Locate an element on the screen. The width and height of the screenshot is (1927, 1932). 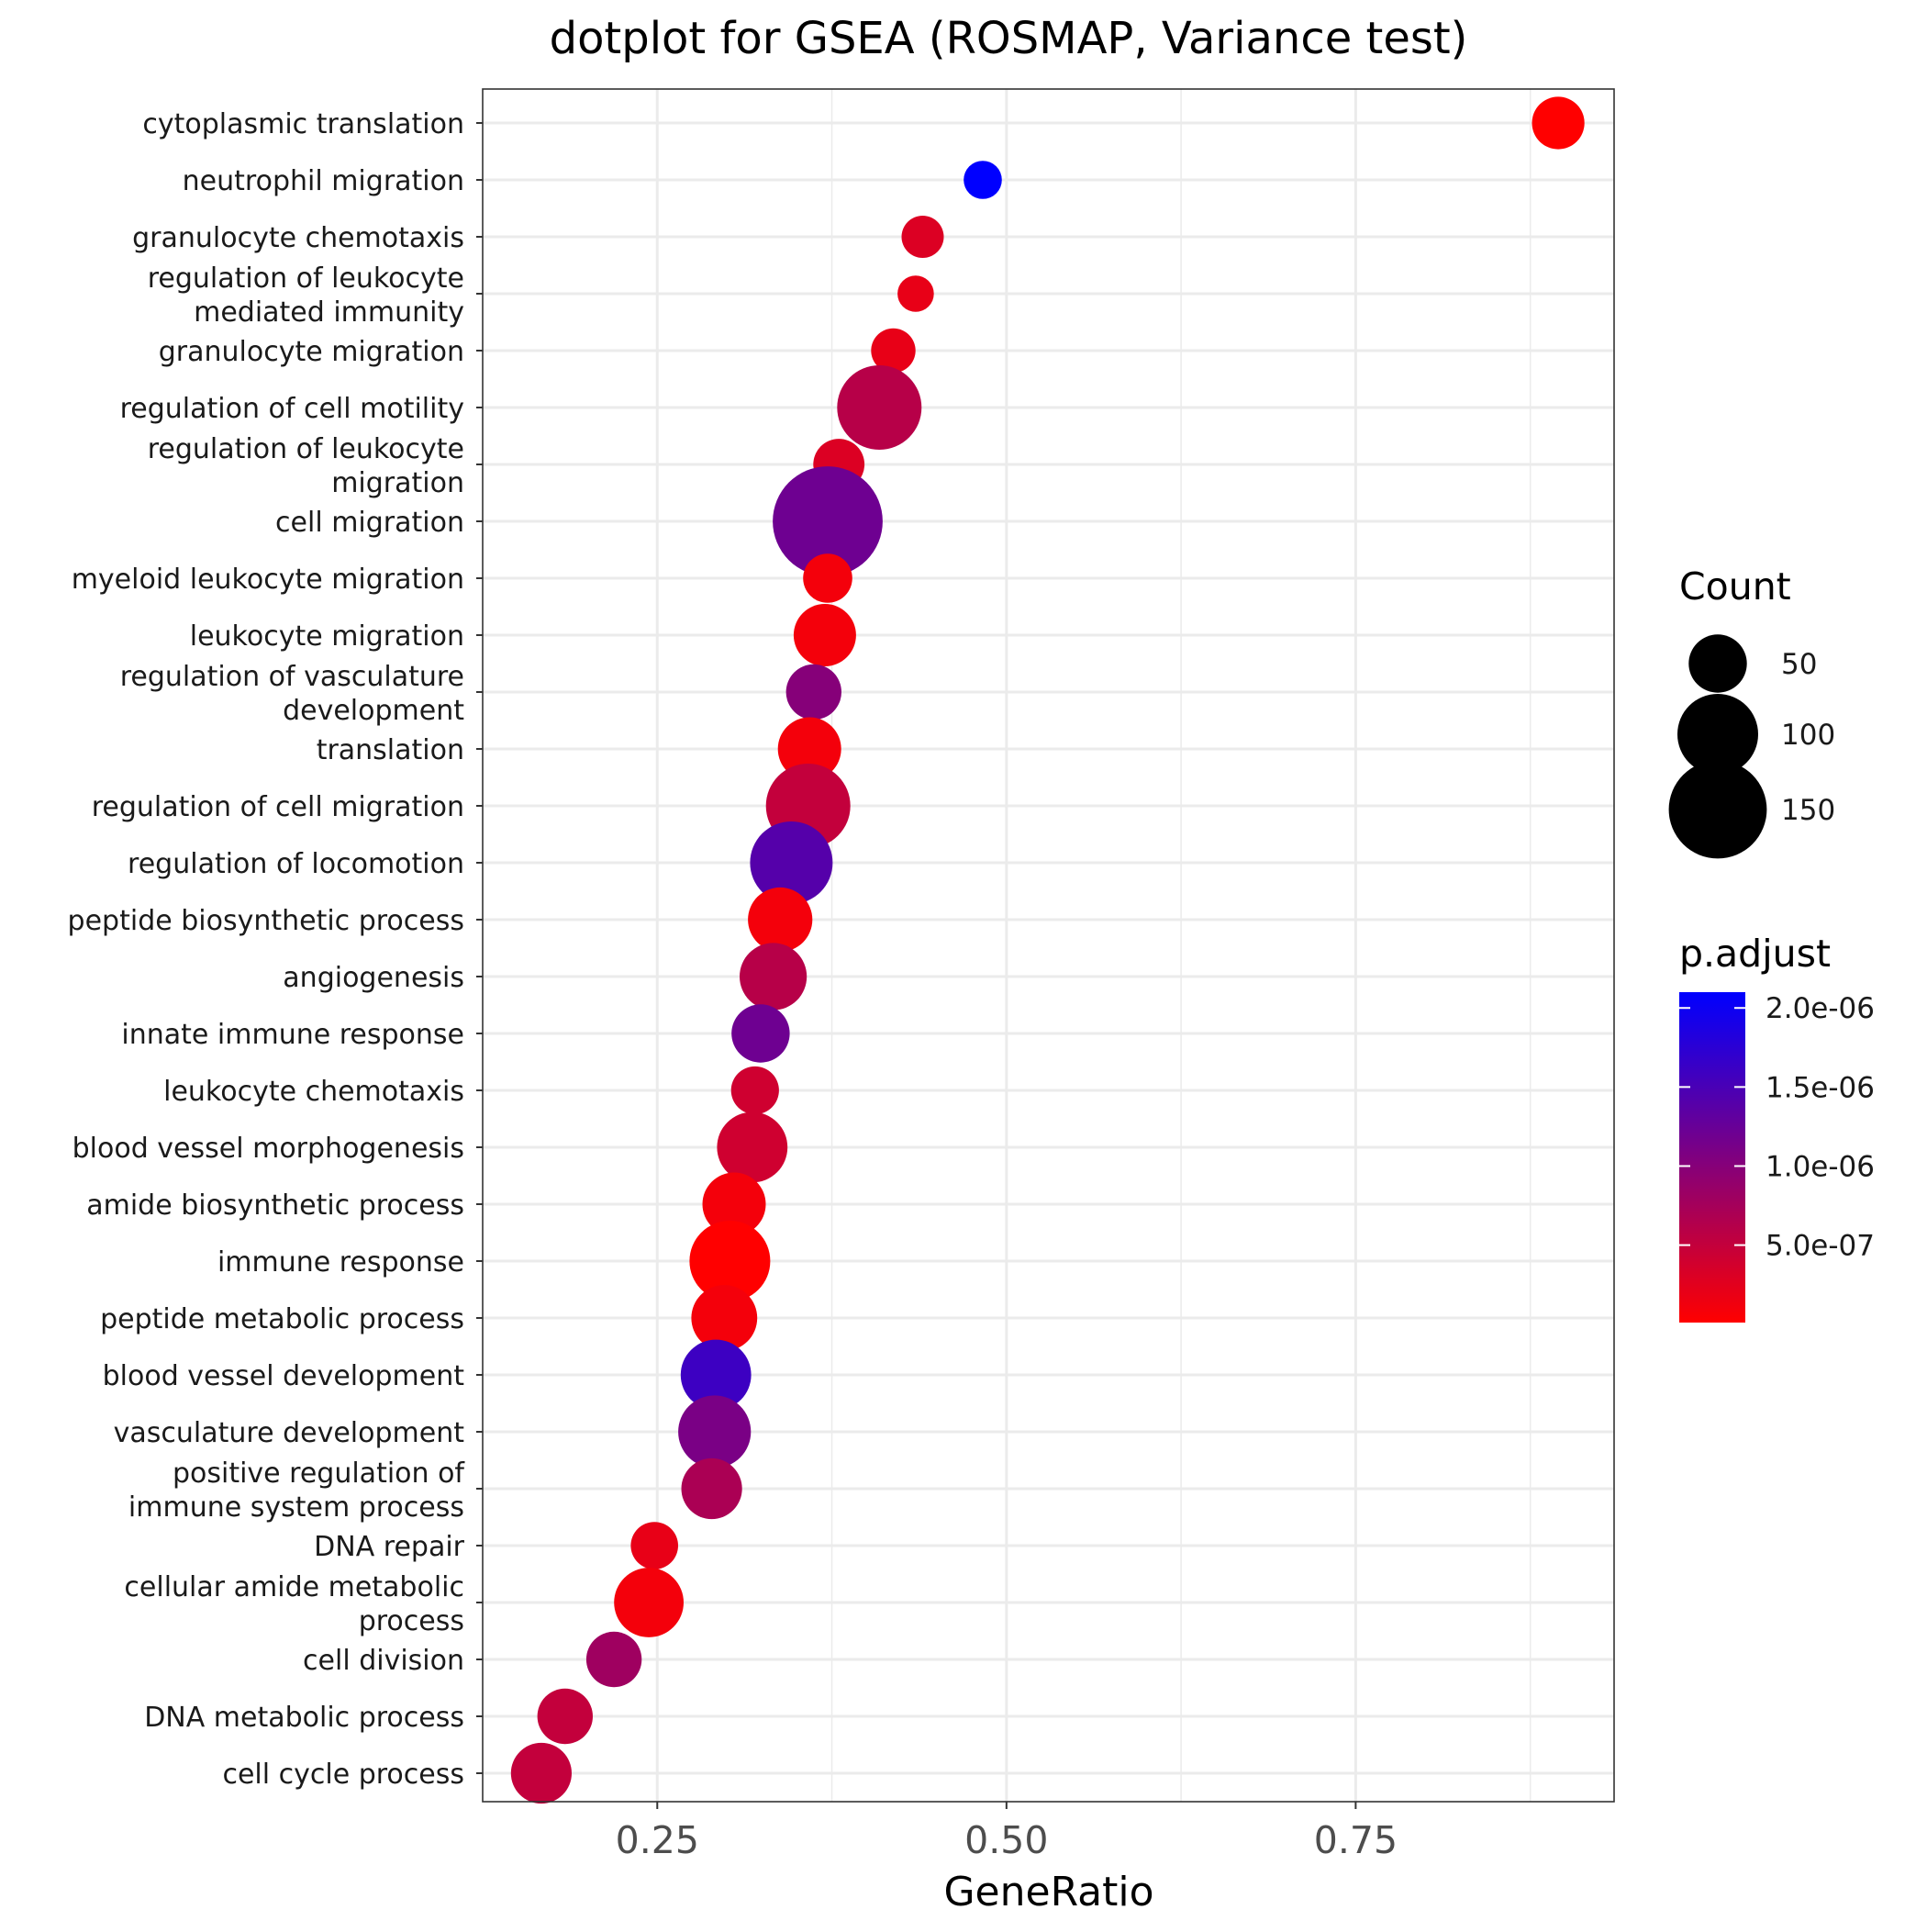
count-legend: Count 50 100 150 is located at coordinates (1751, 711).